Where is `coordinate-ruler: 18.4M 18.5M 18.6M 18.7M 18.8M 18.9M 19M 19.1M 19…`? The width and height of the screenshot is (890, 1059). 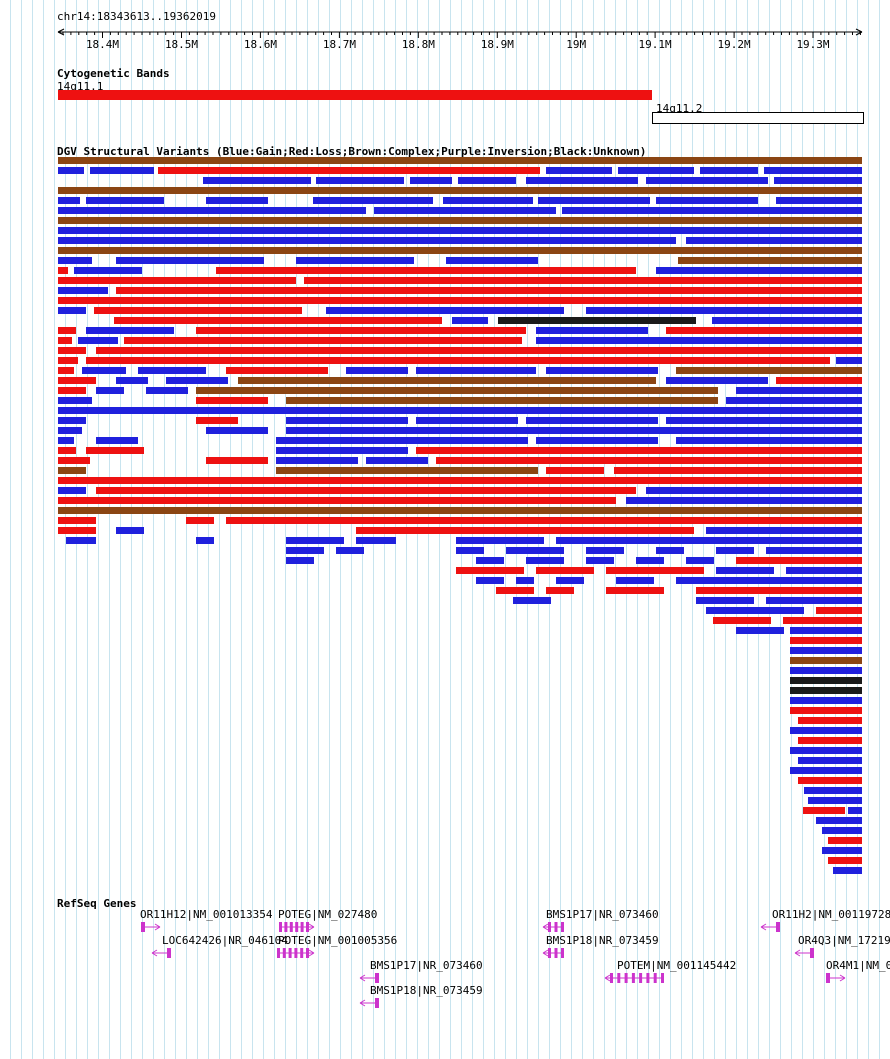
coordinate-ruler: 18.4M 18.5M 18.6M 18.7M 18.8M 18.9M 19M 19.1M 19… is located at coordinates (462, 37).